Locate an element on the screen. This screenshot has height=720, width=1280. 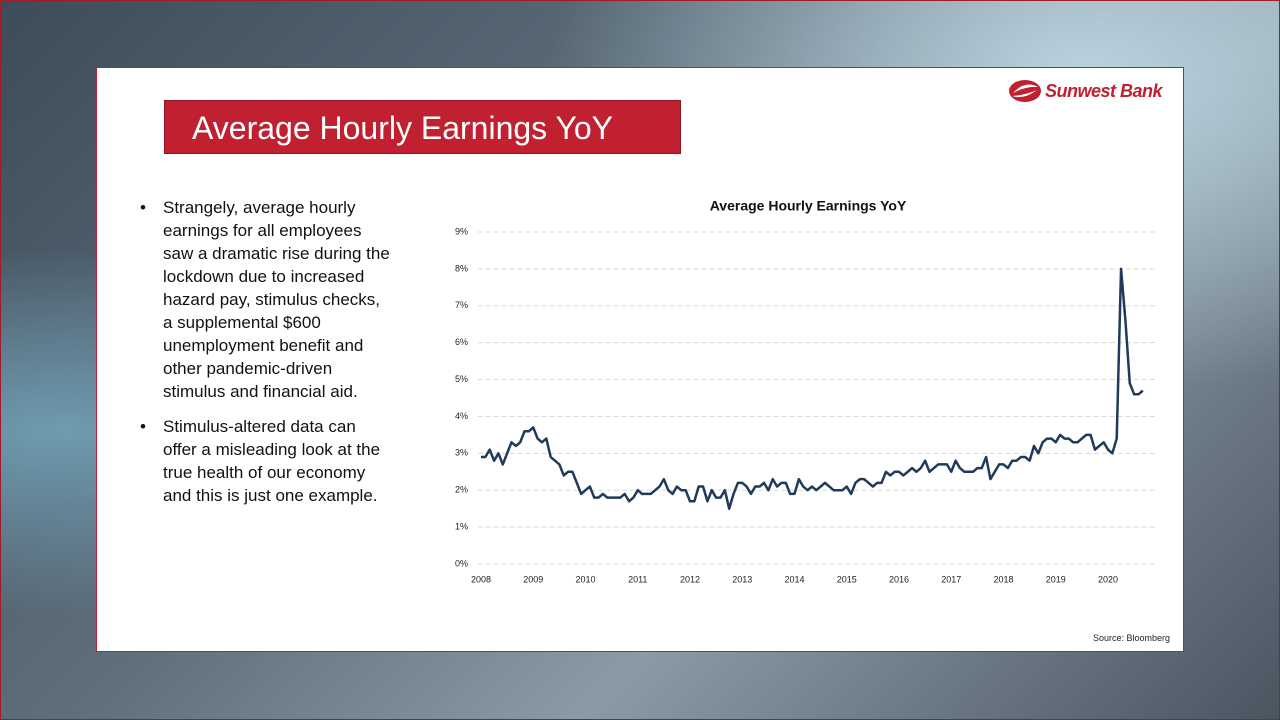
x-tick-label: 2019 is located at coordinates (1056, 579).